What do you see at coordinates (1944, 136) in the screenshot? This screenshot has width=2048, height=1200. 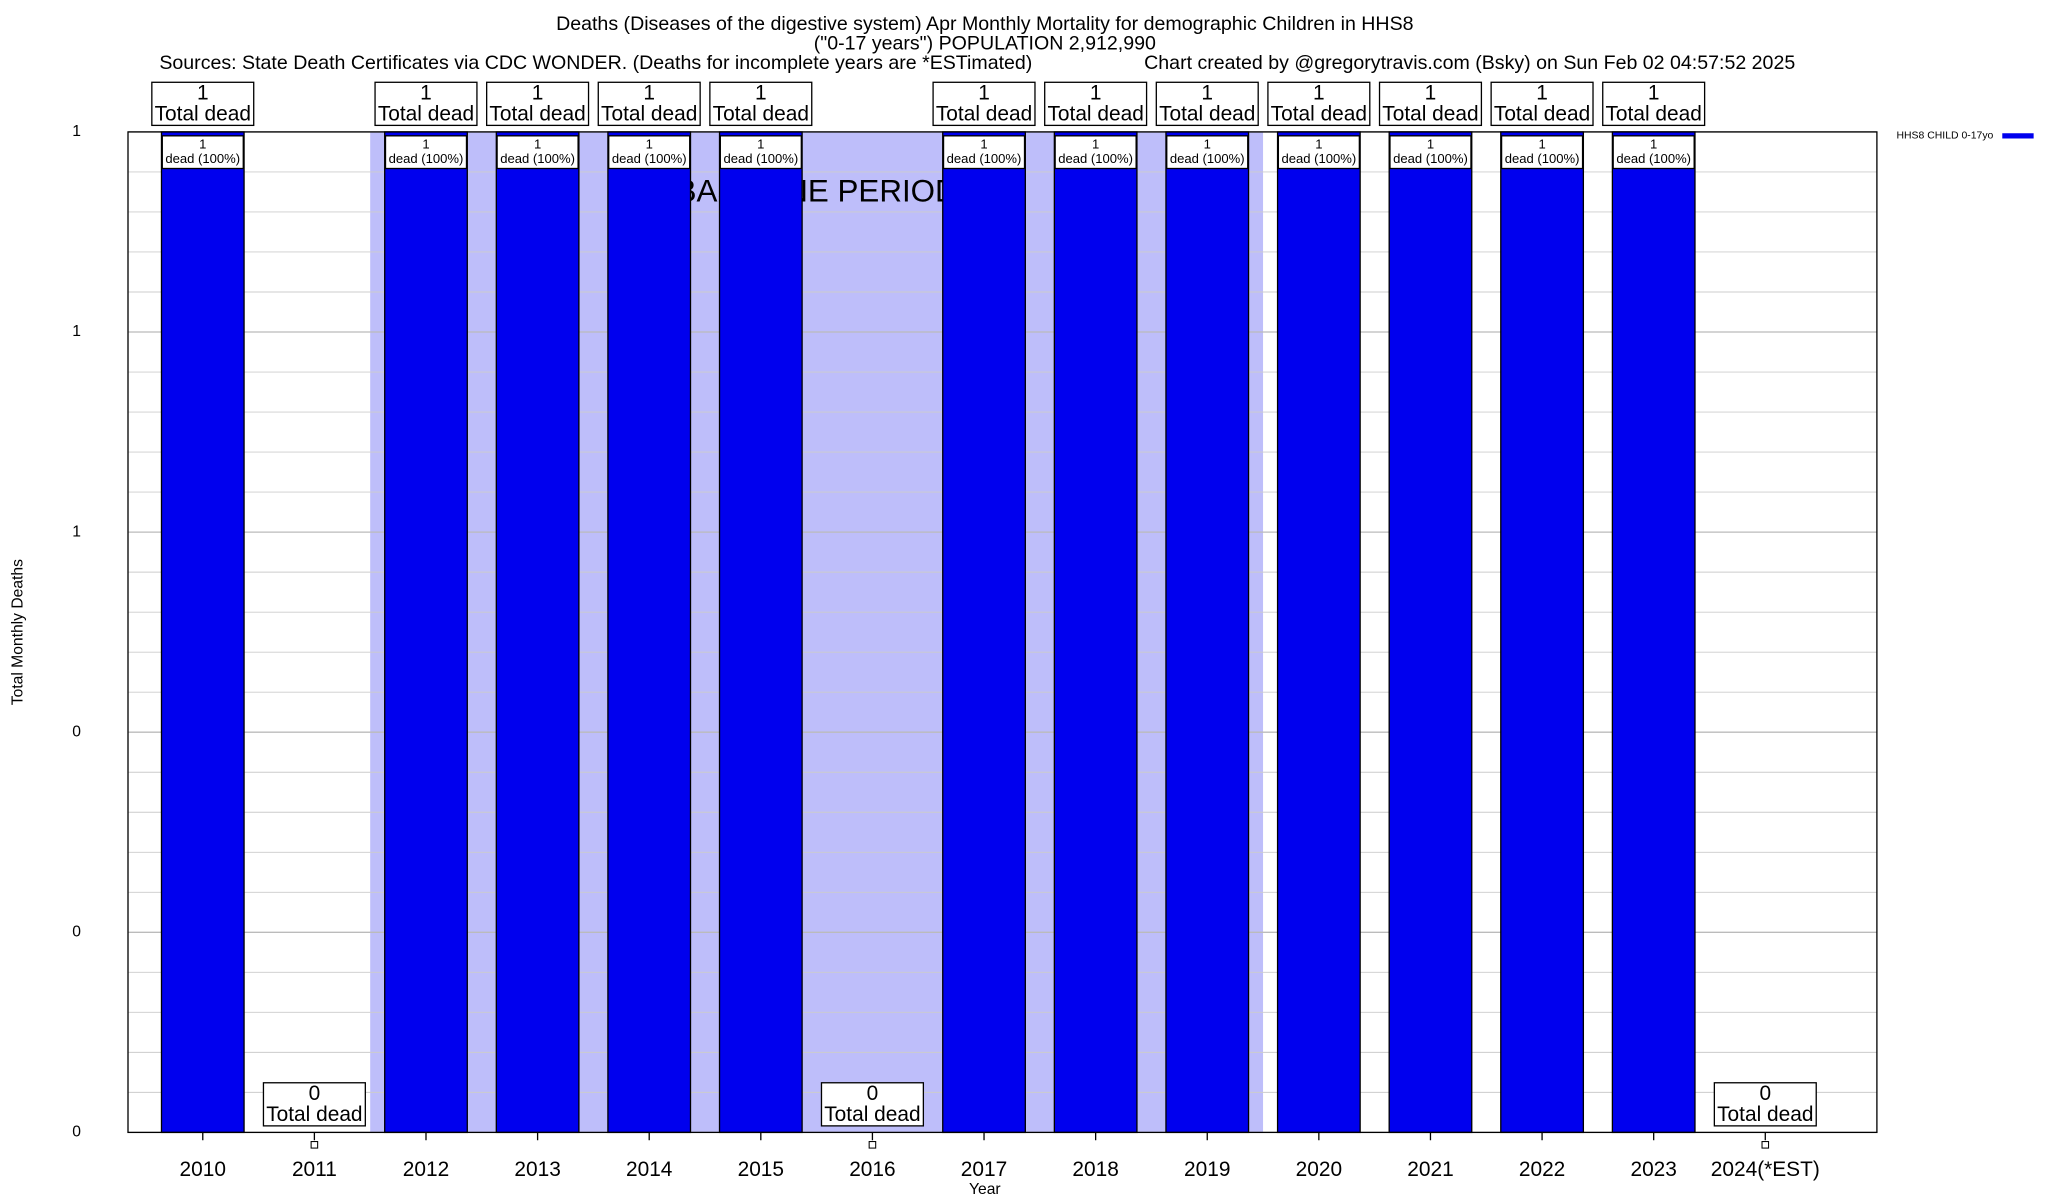 I see `legend-label: HHS8 CHILD 0-17yo` at bounding box center [1944, 136].